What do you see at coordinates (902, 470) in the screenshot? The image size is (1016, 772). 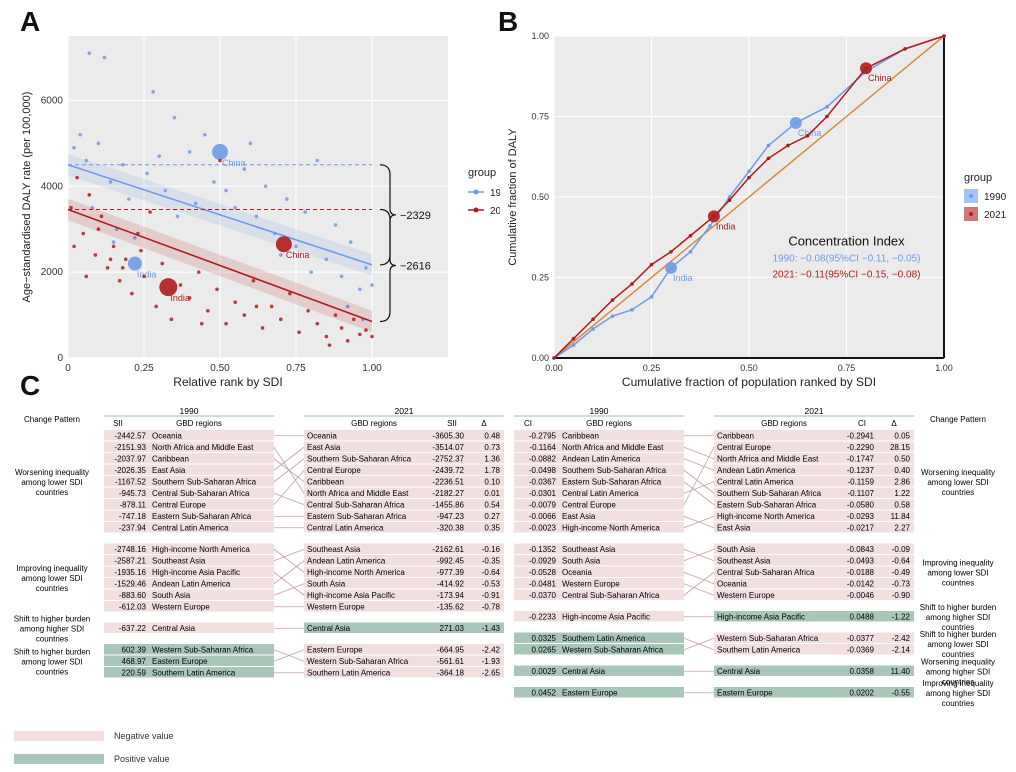 I see `cell-delta: 0.40` at bounding box center [902, 470].